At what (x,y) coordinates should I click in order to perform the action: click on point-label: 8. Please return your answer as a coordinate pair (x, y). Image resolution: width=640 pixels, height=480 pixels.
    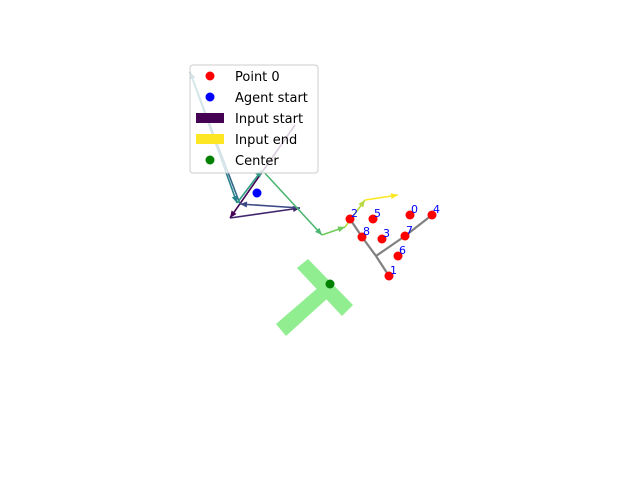
    Looking at the image, I should click on (366, 231).